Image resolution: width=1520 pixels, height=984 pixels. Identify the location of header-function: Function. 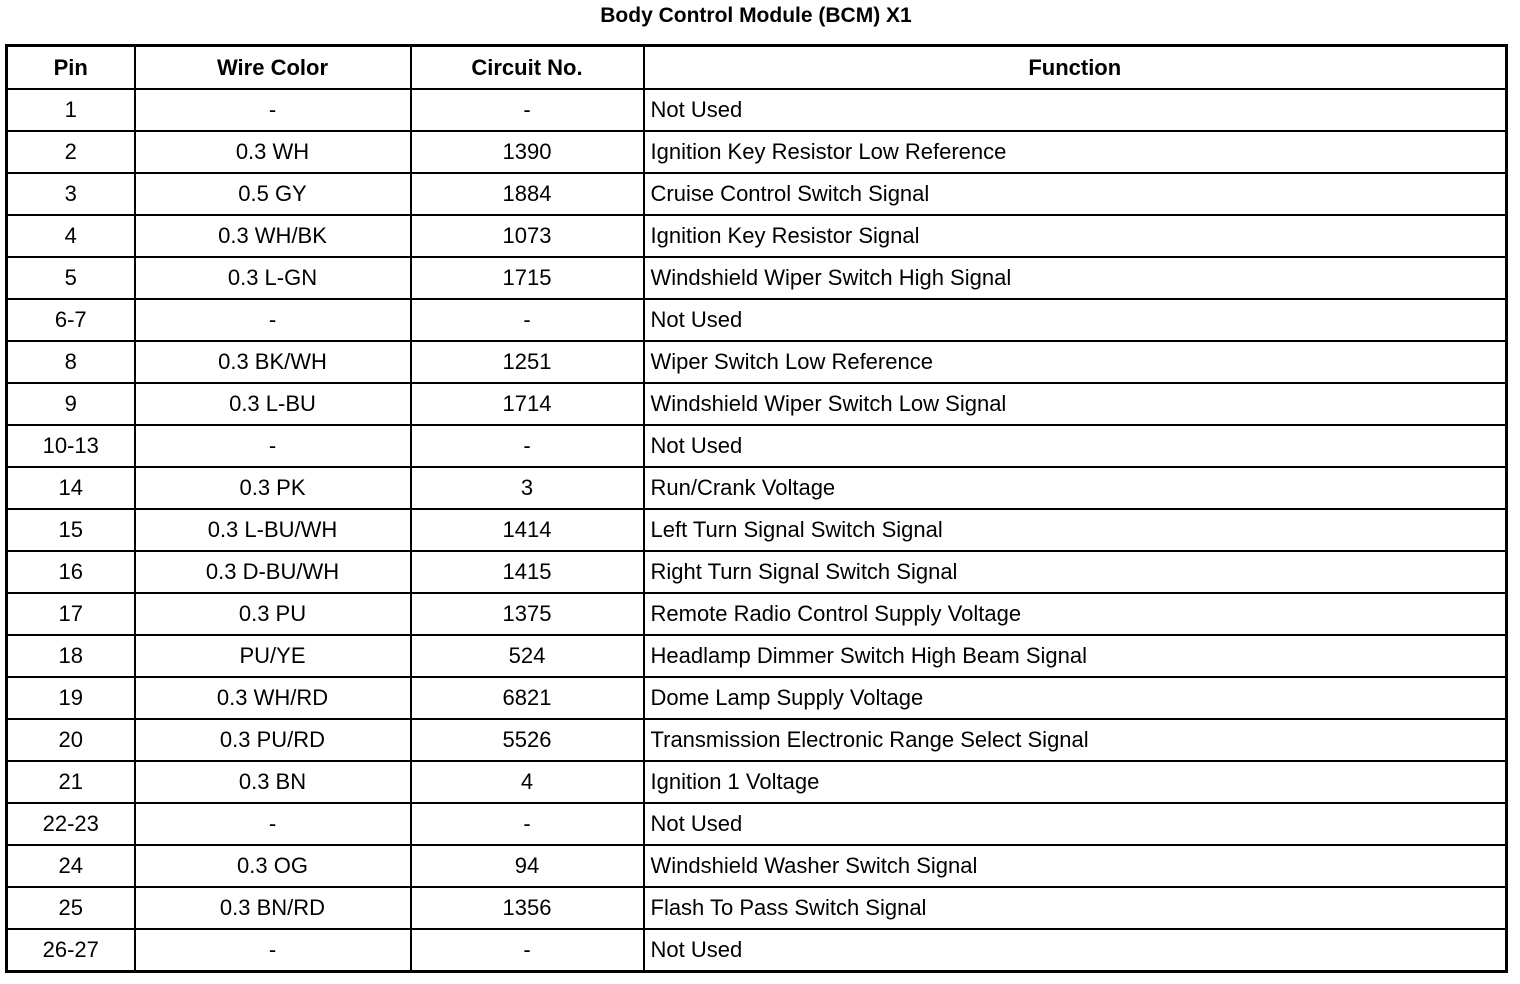
(1075, 67).